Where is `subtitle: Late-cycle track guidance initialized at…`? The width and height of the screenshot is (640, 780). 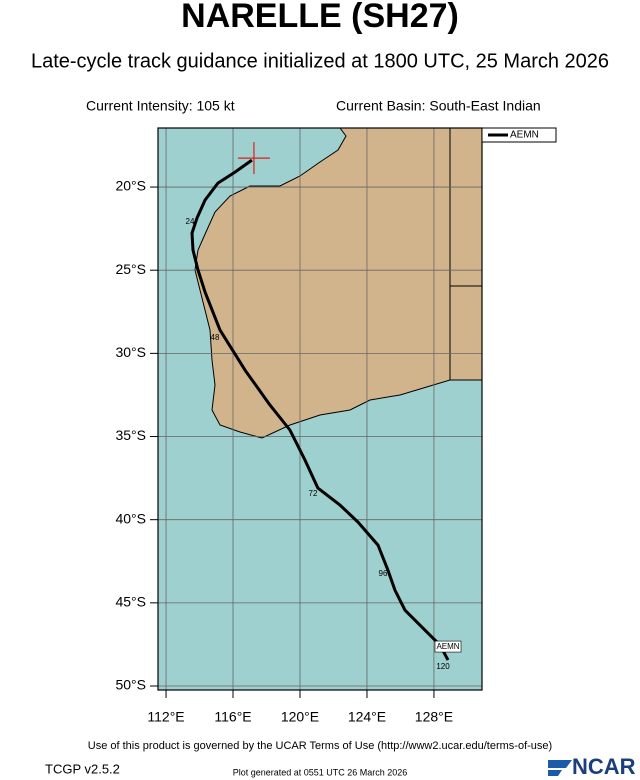
subtitle: Late-cycle track guidance initialized at… is located at coordinates (320, 61).